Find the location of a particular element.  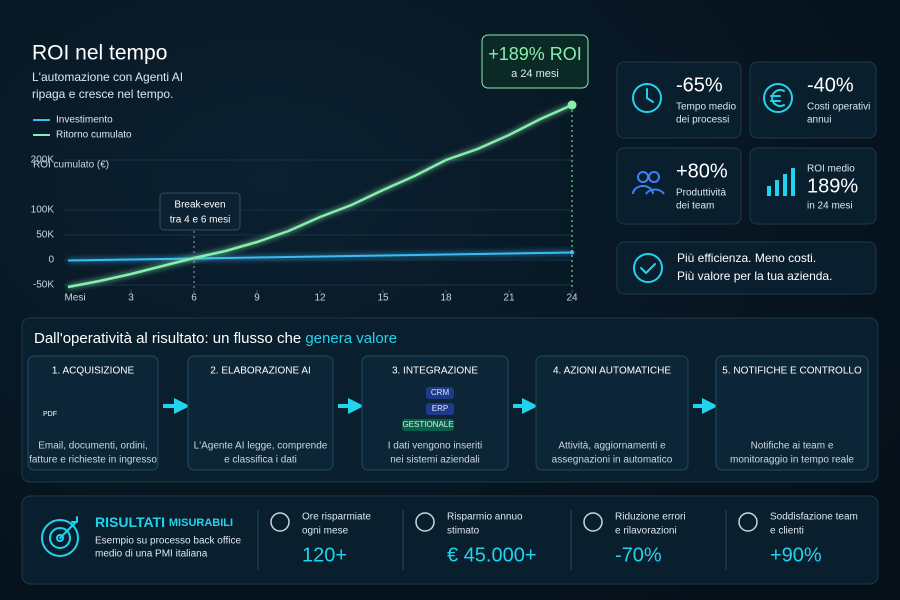

banner-text: Più efficienza. Meno costi. is located at coordinates (746, 258).